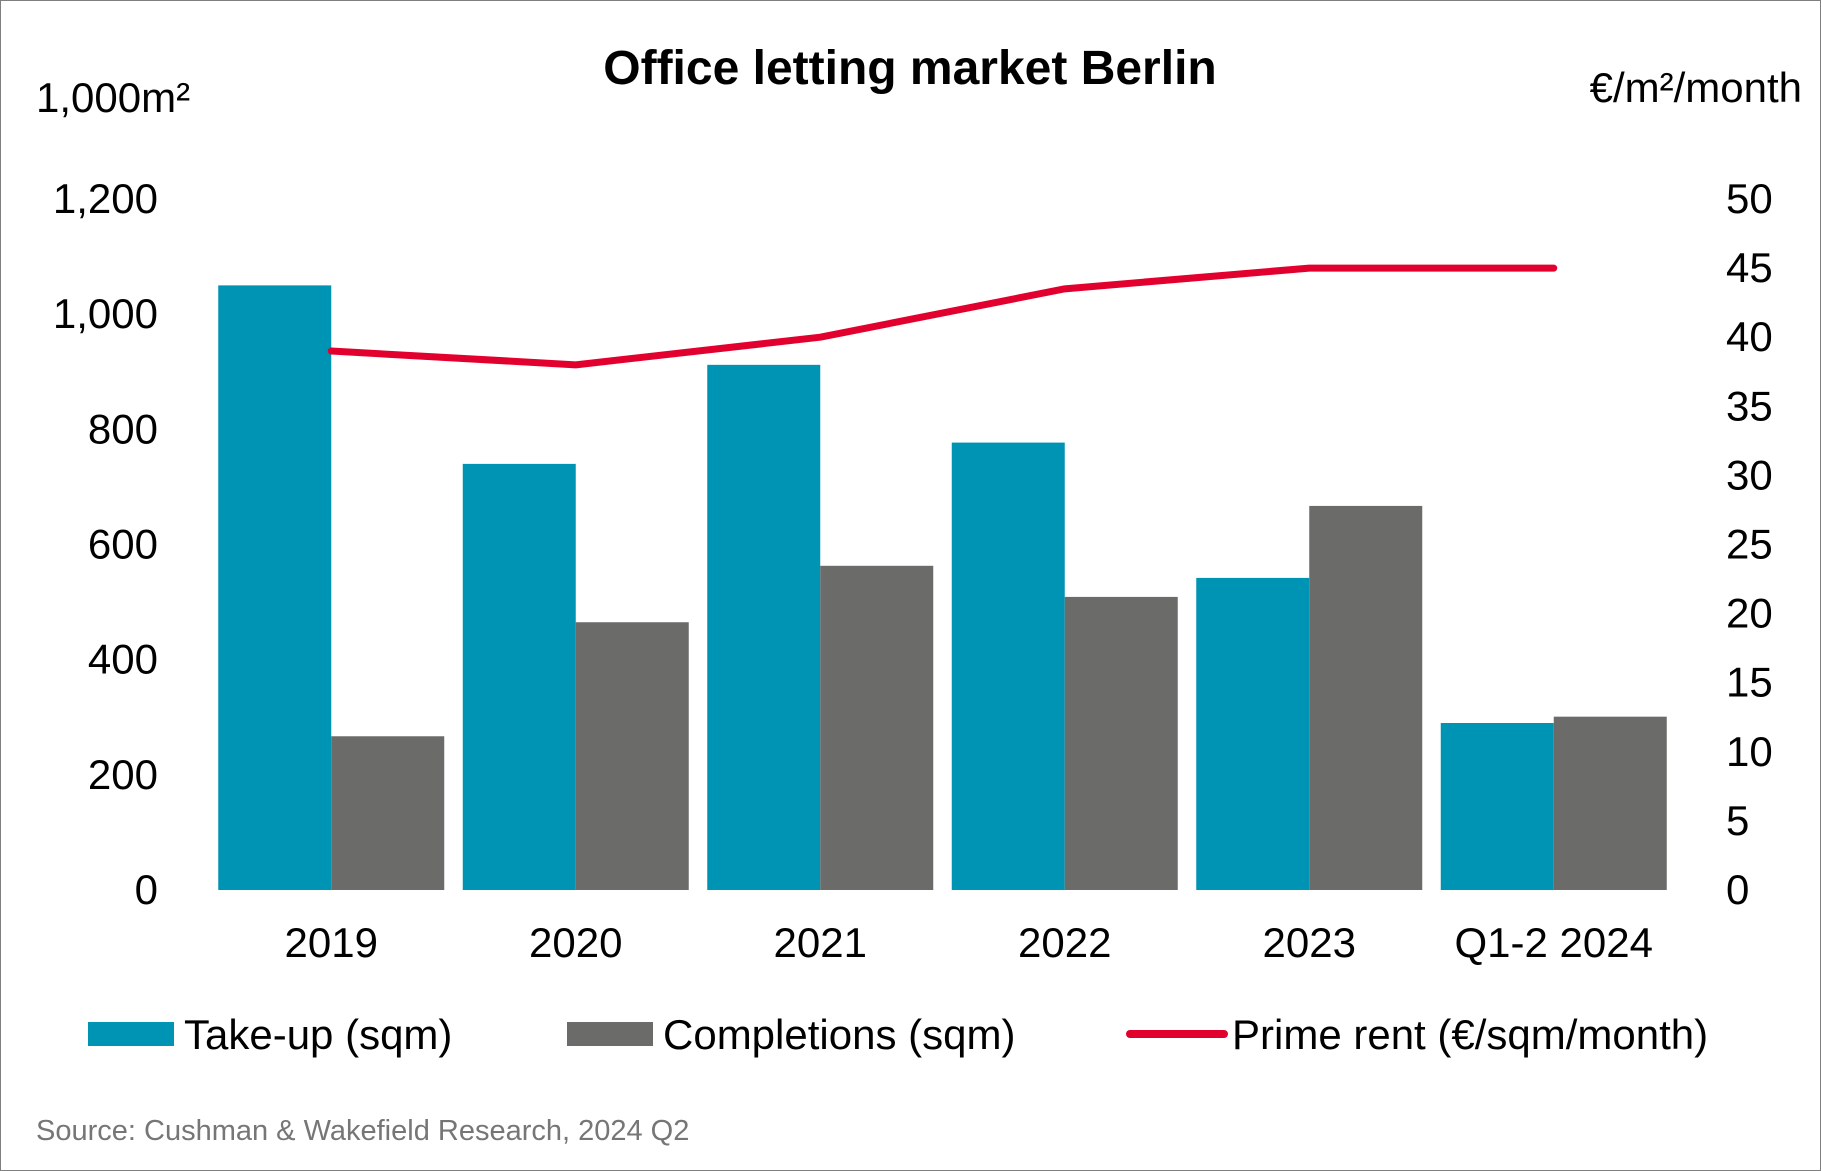 This screenshot has height=1171, width=1821. Describe the element at coordinates (969, 942) in the screenshot. I see `x-axis-labels: 2019 2020 2021 2022 2023 Q1-2 2024` at that location.